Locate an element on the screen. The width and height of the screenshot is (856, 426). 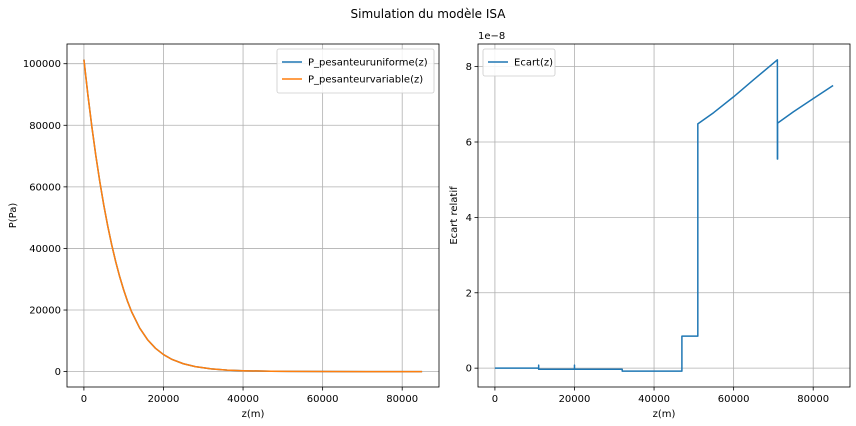
y-tick-label: 60000 is located at coordinates (45, 187).